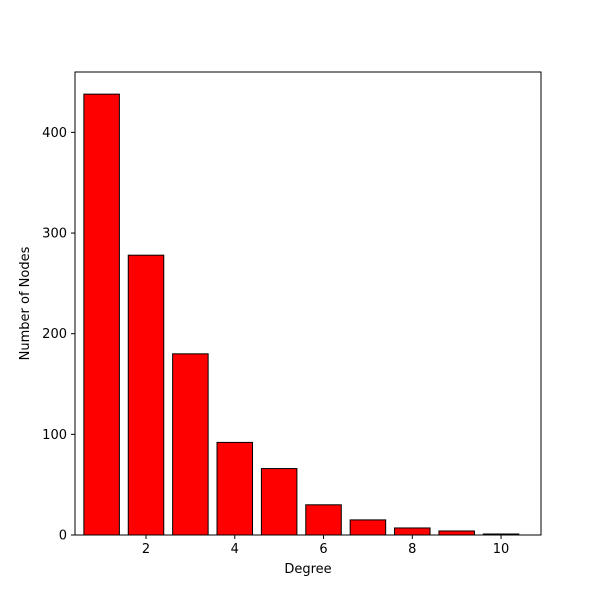 This screenshot has width=600, height=600. I want to click on x-tick-label: 6, so click(323, 549).